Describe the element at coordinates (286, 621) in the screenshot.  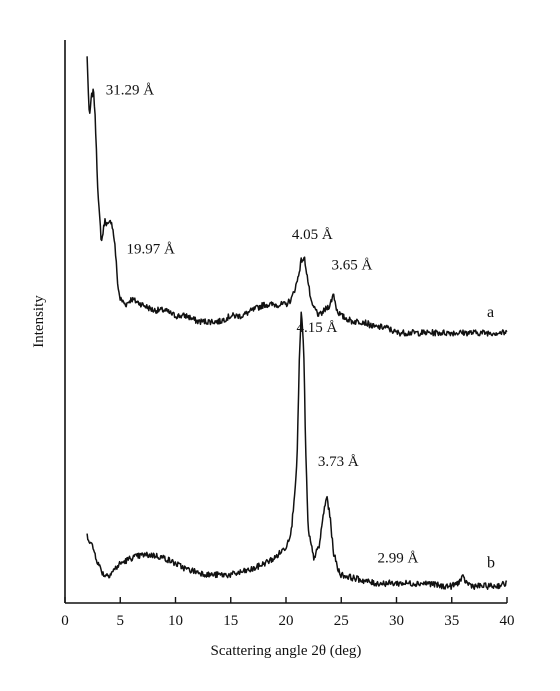
I see `x-tick-label-20: 20` at that location.